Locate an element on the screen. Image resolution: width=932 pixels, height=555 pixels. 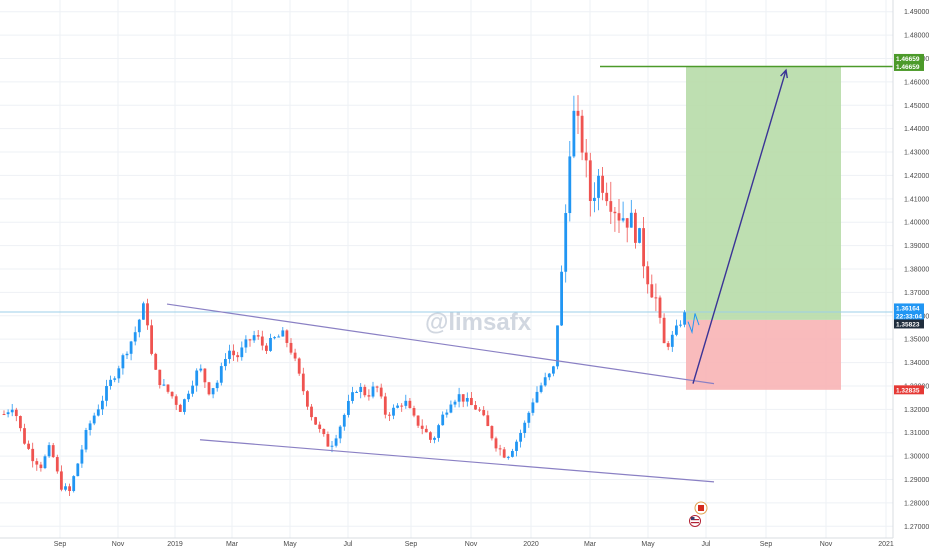
price-tick-label: 1.37000 is located at coordinates (916, 293).